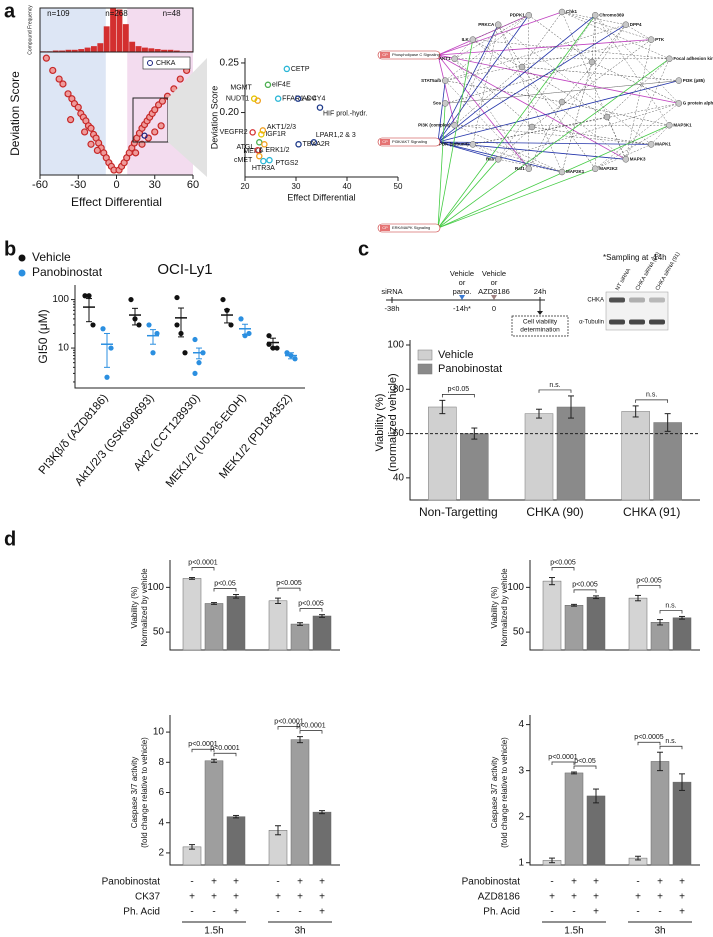 The image size is (713, 937). Describe the element at coordinates (409, 142) in the screenshot. I see `pathway-box` at that location.